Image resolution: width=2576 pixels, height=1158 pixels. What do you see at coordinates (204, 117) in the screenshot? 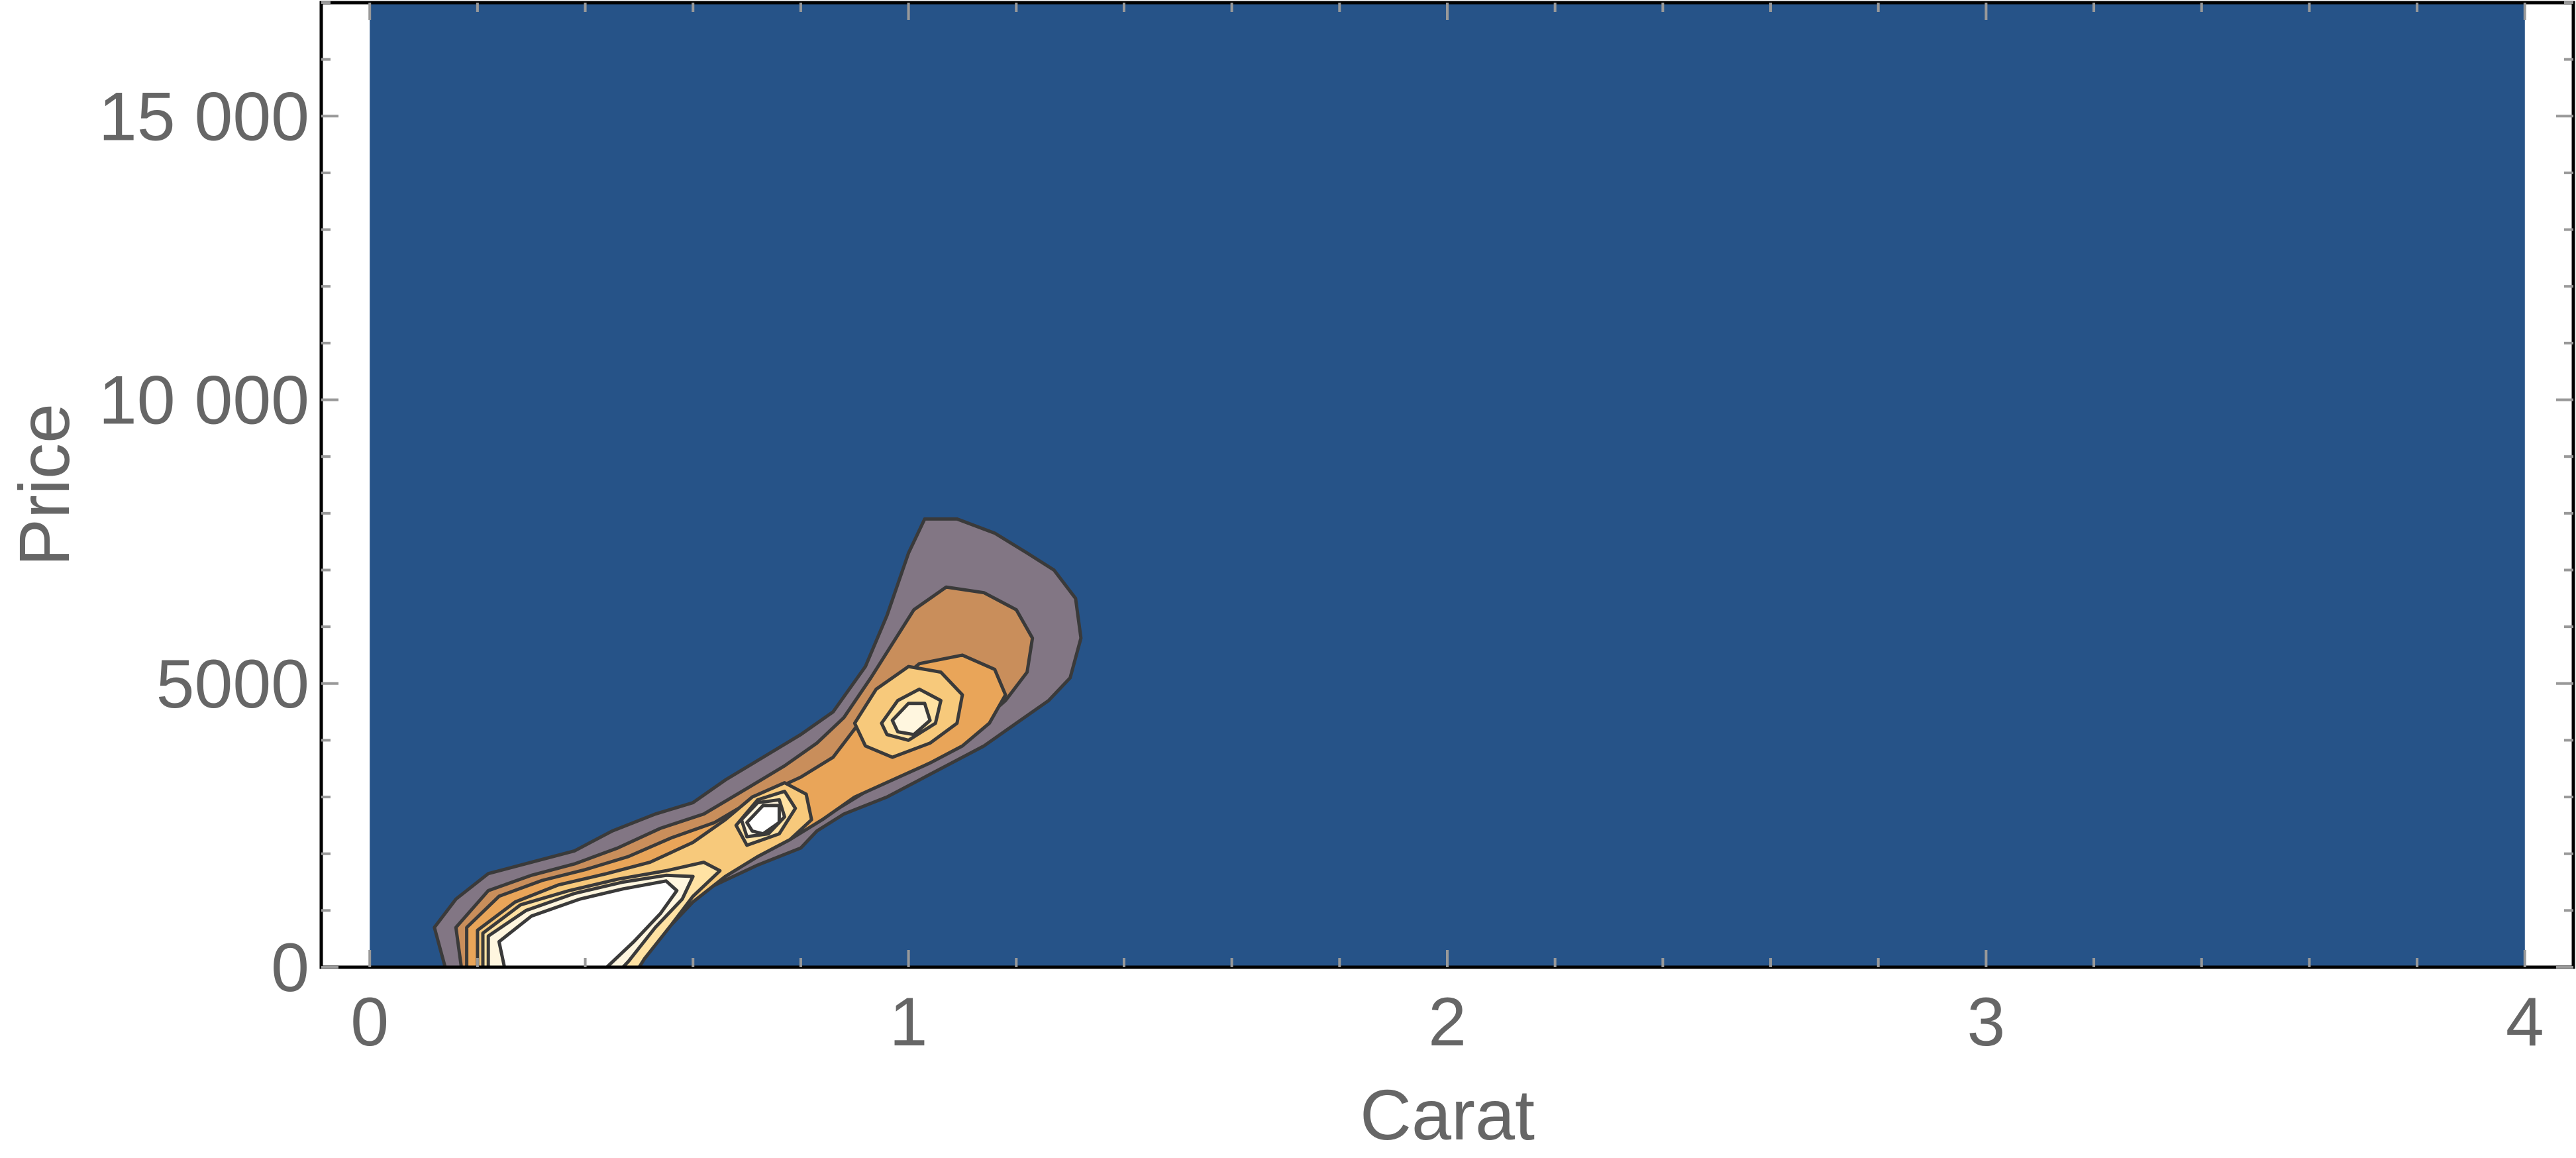
I see `y-tick-label-3: 15 000` at bounding box center [204, 117].